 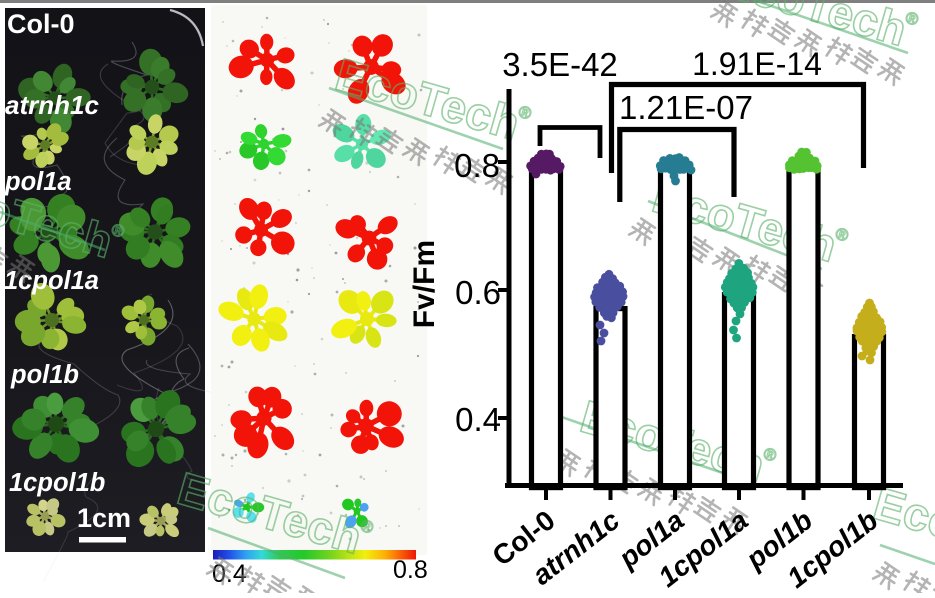 I want to click on svg-text: Col-0, so click(x=41, y=24).